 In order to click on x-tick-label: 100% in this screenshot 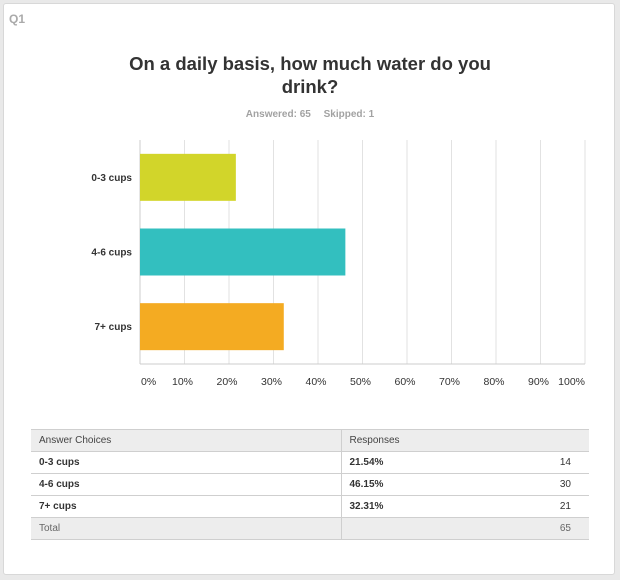, I will do `click(571, 382)`.